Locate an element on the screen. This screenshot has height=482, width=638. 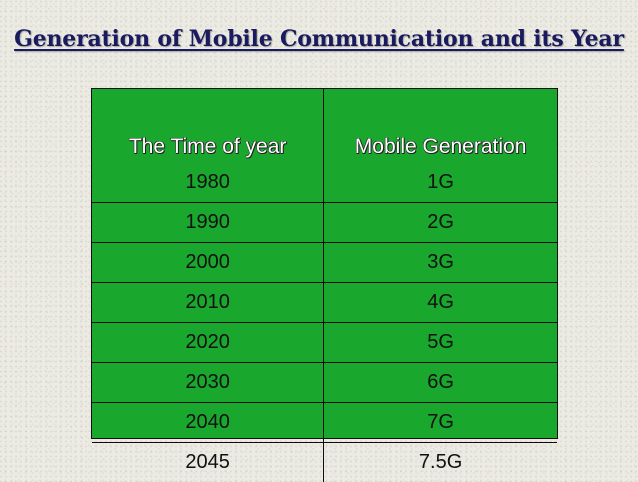
generation-cell: 7.5G is located at coordinates (440, 462).